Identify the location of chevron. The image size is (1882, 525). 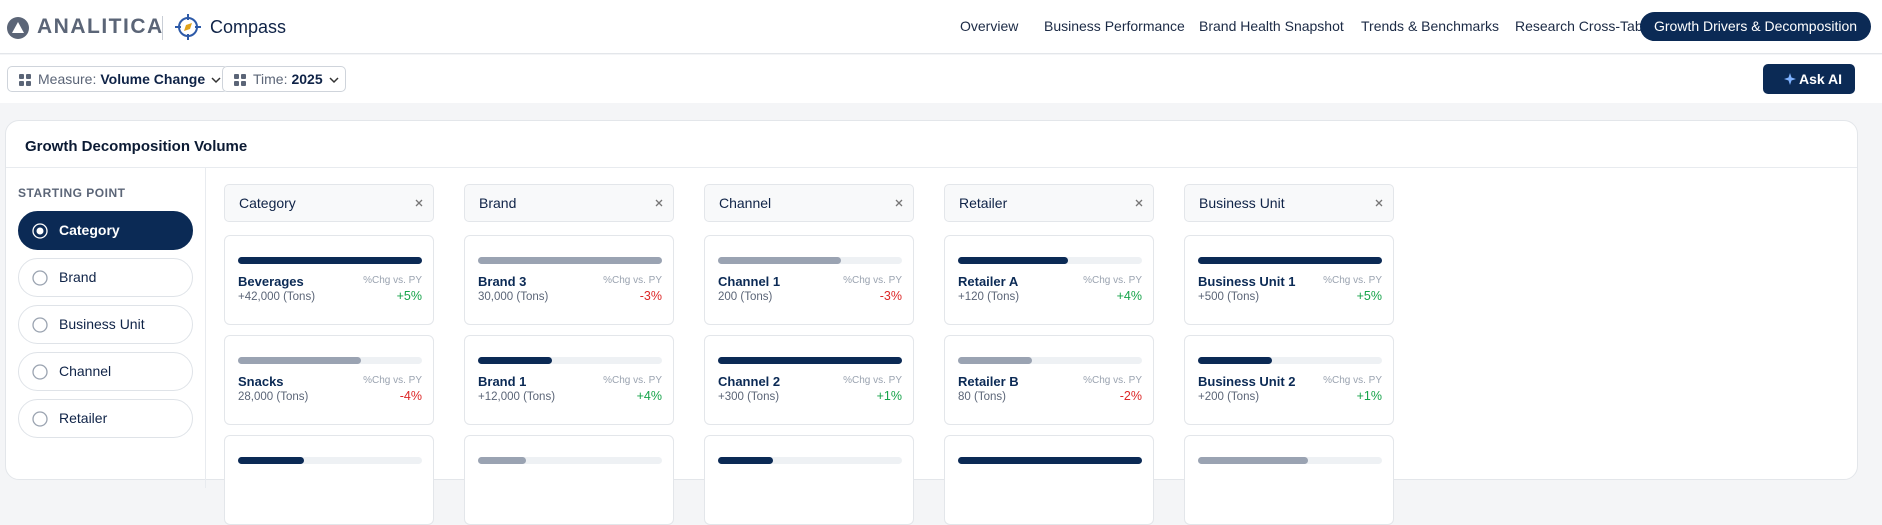
(334, 80).